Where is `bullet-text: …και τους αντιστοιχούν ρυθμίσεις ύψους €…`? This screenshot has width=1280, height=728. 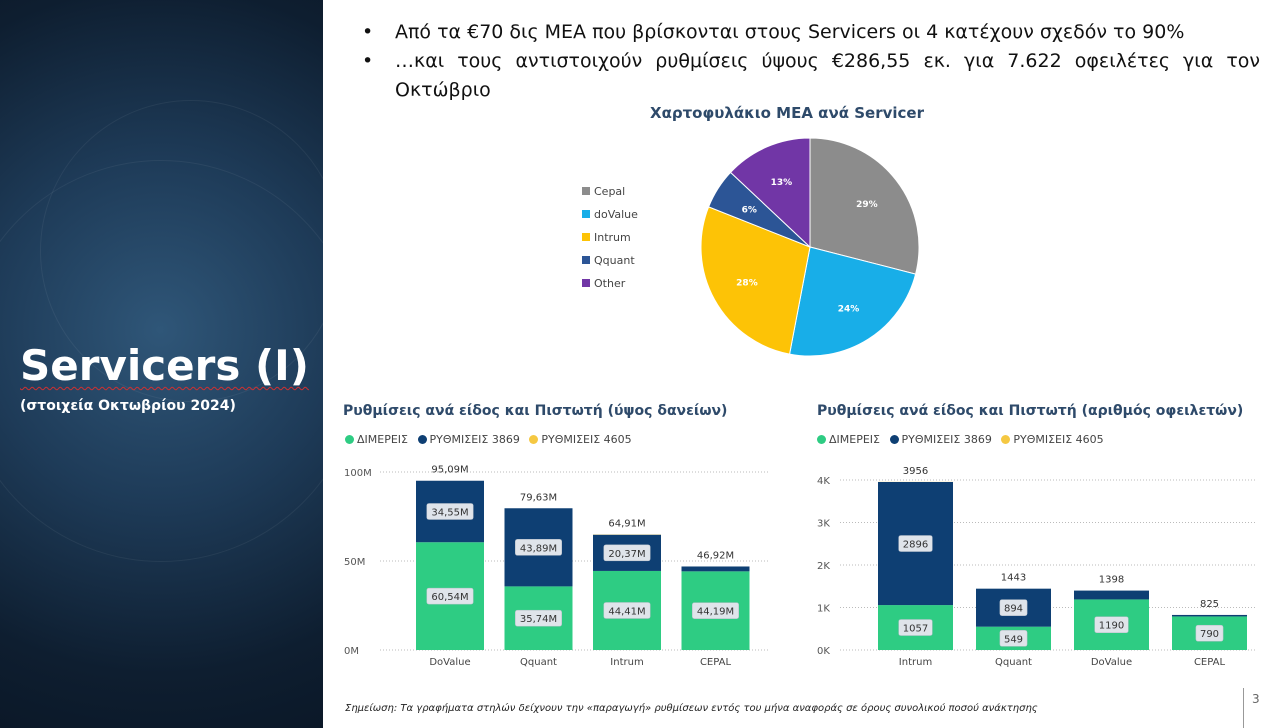
bullet-text: …και τους αντιστοιχούν ρυθμίσεις ύψους €… is located at coordinates (827, 75).